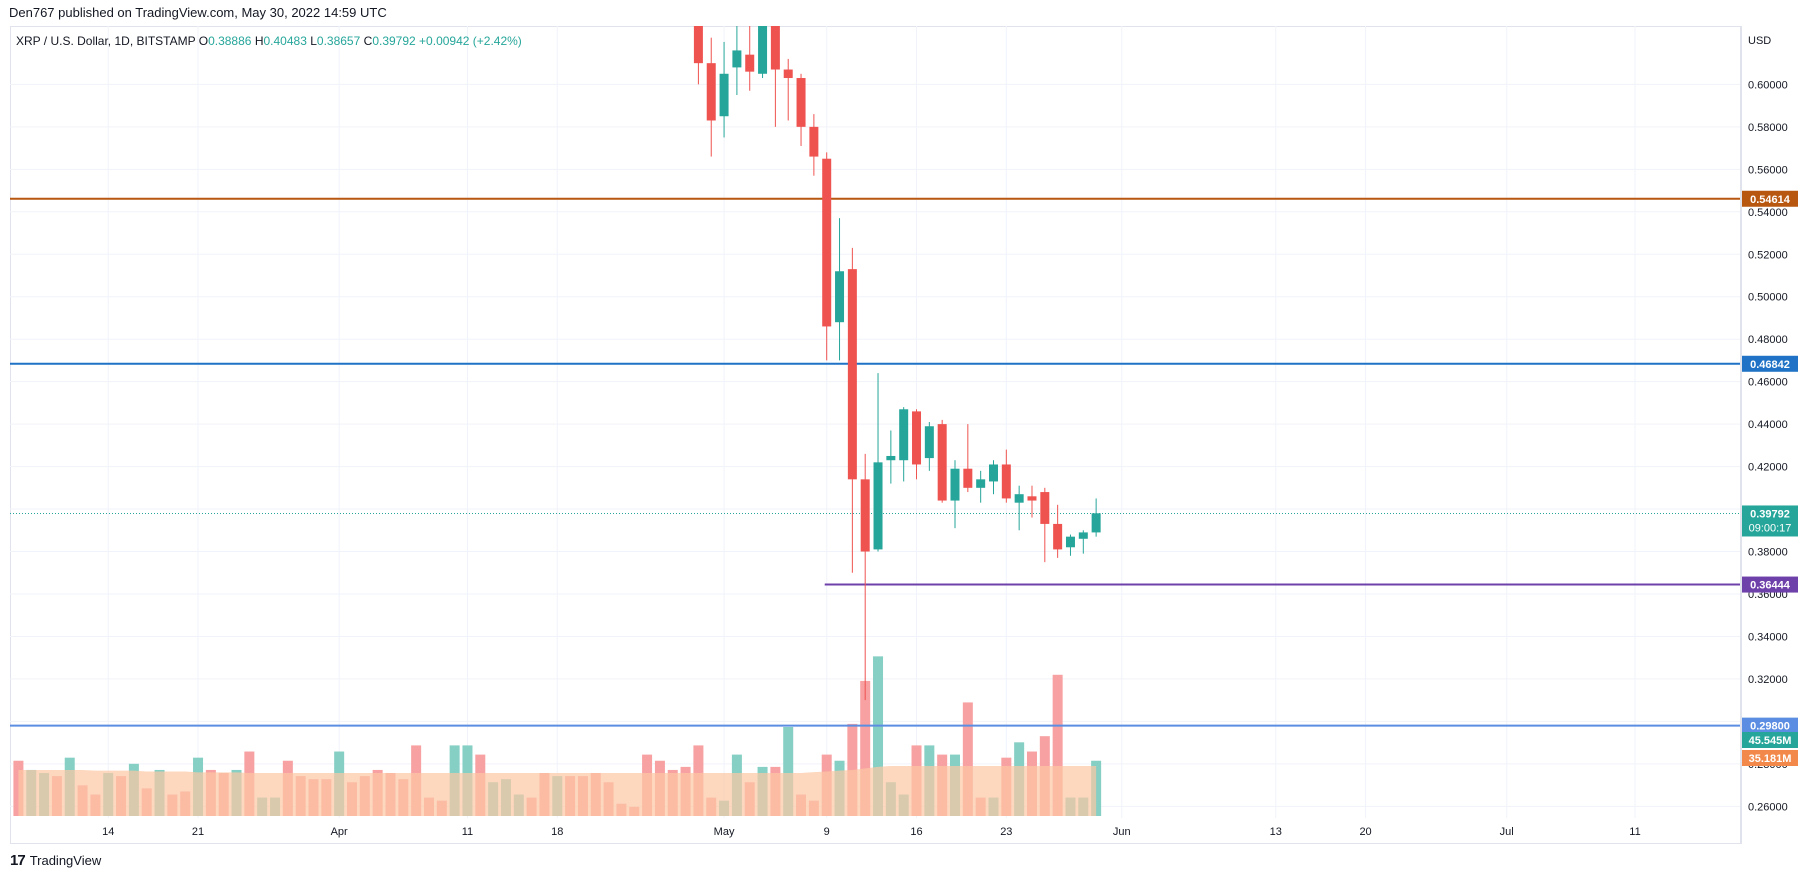 The width and height of the screenshot is (1818, 880). What do you see at coordinates (55, 860) in the screenshot?
I see `footer: 17 TradingView` at bounding box center [55, 860].